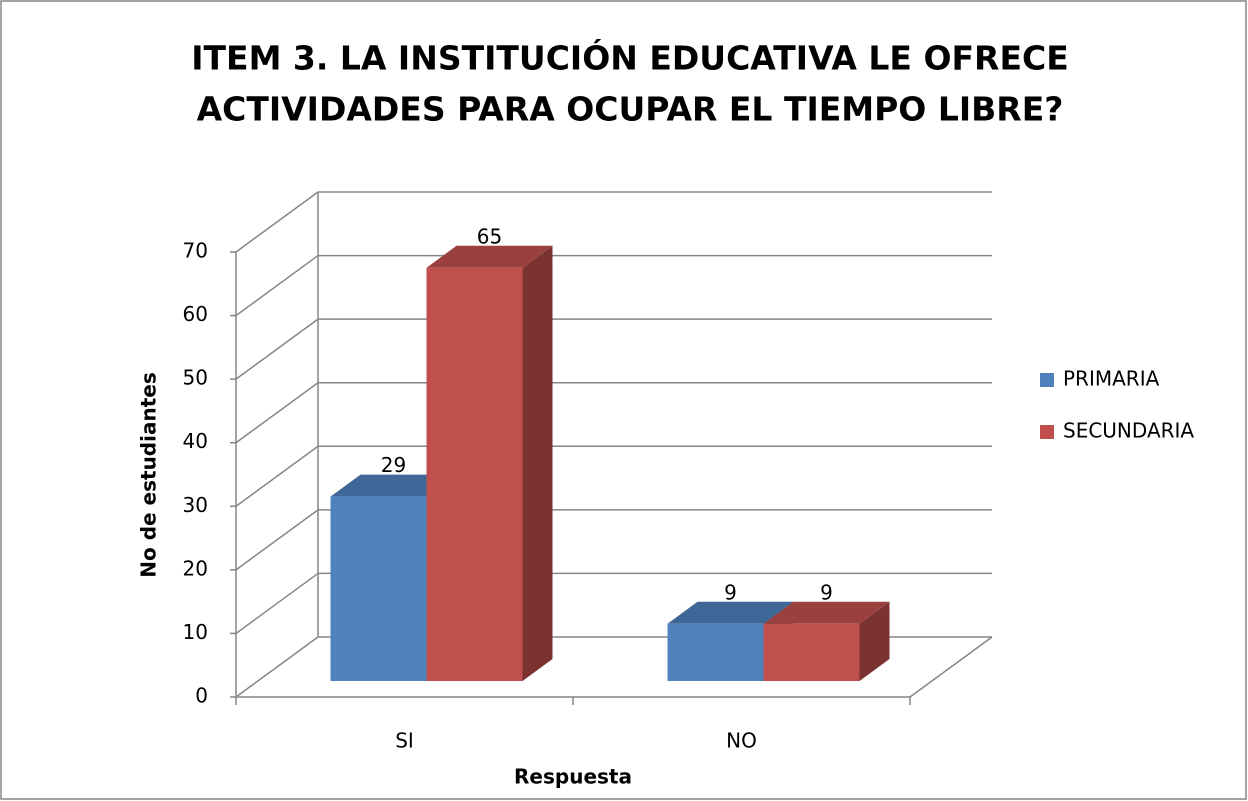 This screenshot has width=1248, height=801. I want to click on legend-label: SECUNDARIA, so click(1128, 431).